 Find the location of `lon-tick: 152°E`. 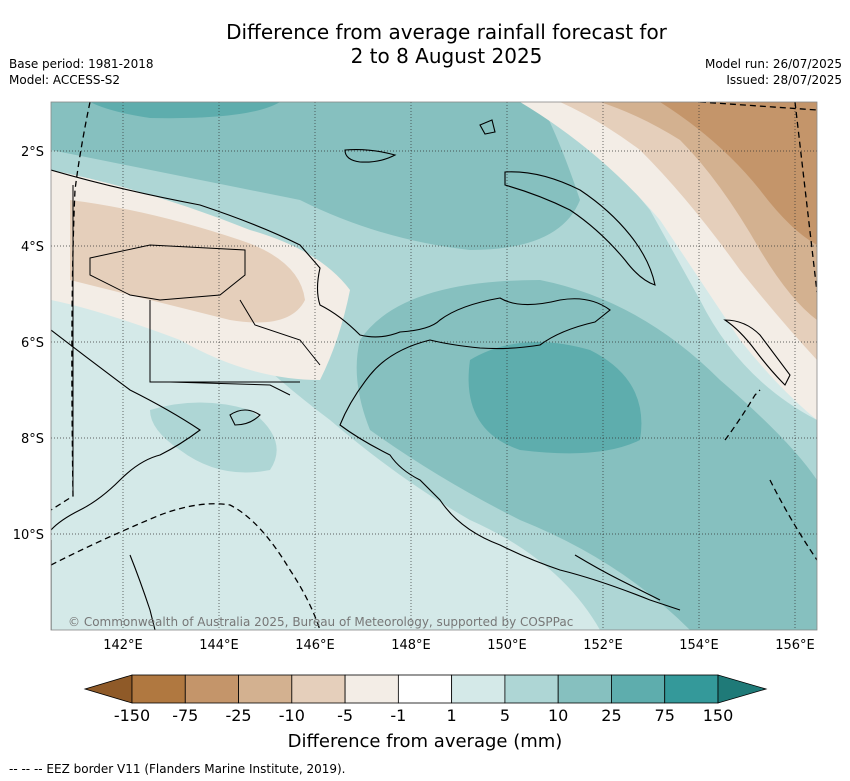

lon-tick: 152°E is located at coordinates (603, 645).